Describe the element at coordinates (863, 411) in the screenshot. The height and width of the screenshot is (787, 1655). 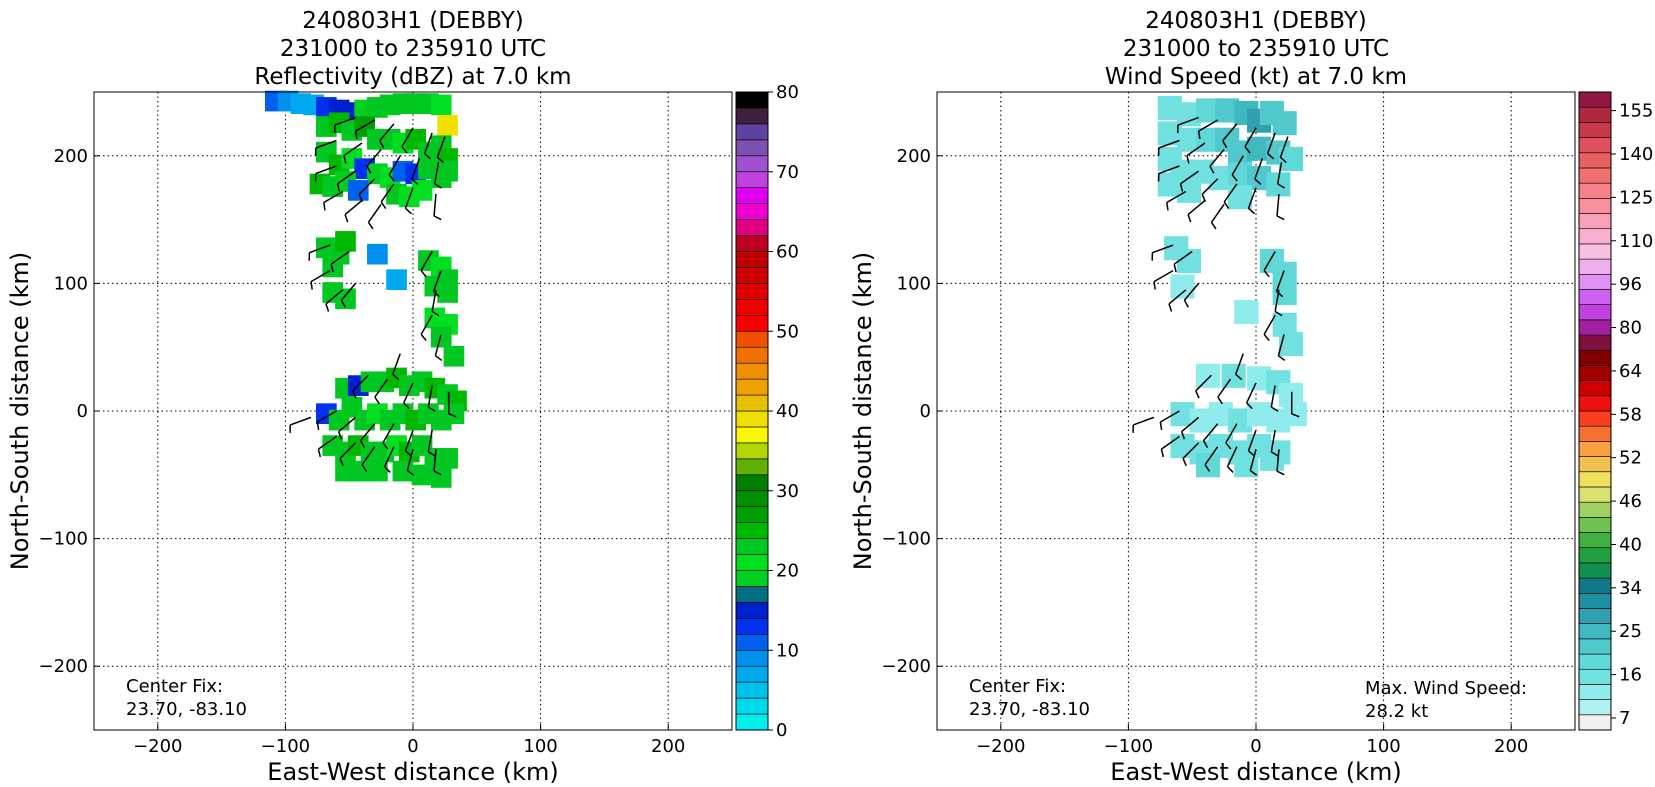
I see `y-axis-label: North-South distance (km)` at that location.